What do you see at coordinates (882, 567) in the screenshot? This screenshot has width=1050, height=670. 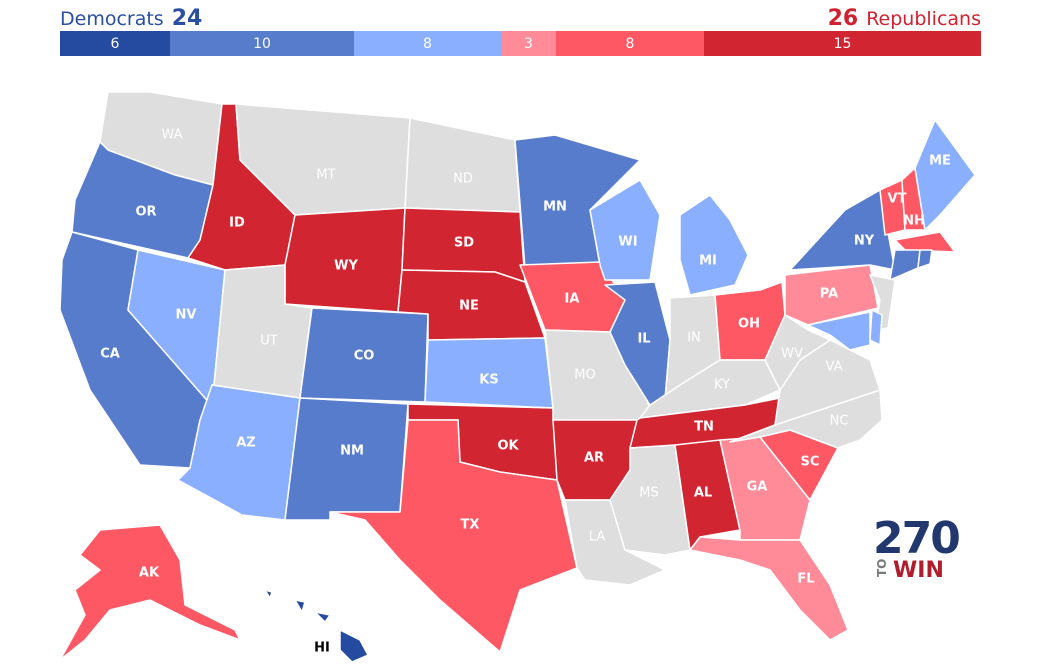 I see `logo-to: TO` at bounding box center [882, 567].